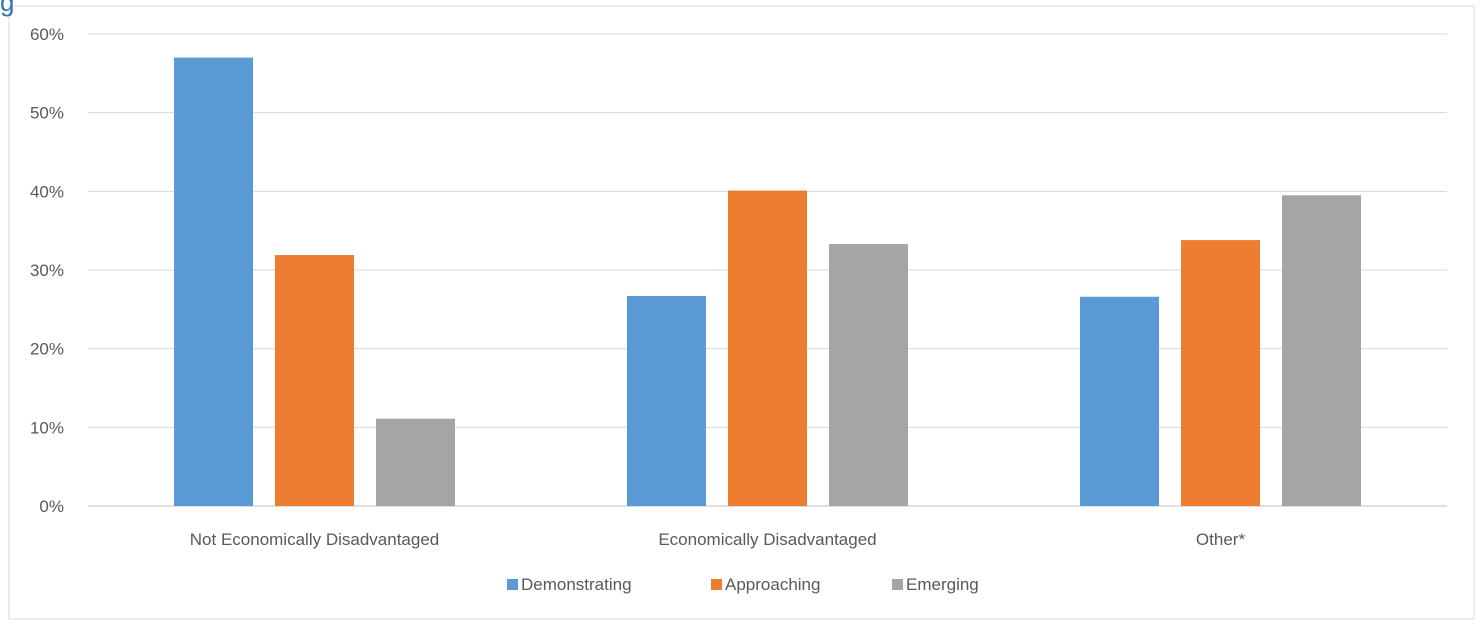  What do you see at coordinates (47, 349) in the screenshot?
I see `y-tick-label: 20%` at bounding box center [47, 349].